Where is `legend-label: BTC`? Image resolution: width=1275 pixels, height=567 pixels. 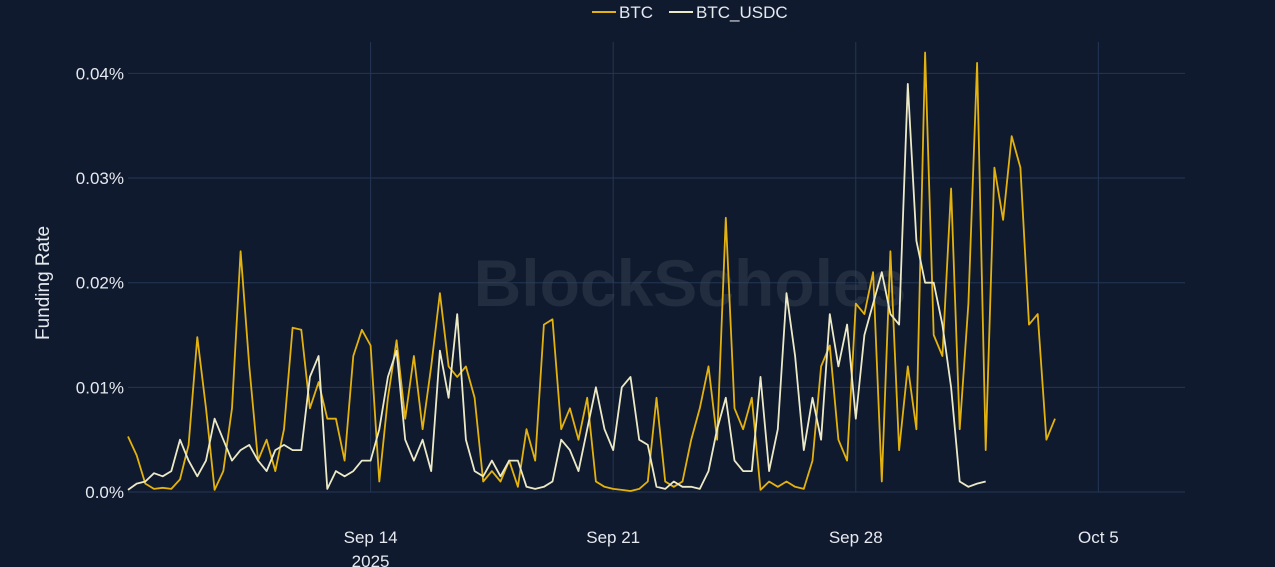
legend-label: BTC is located at coordinates (636, 12).